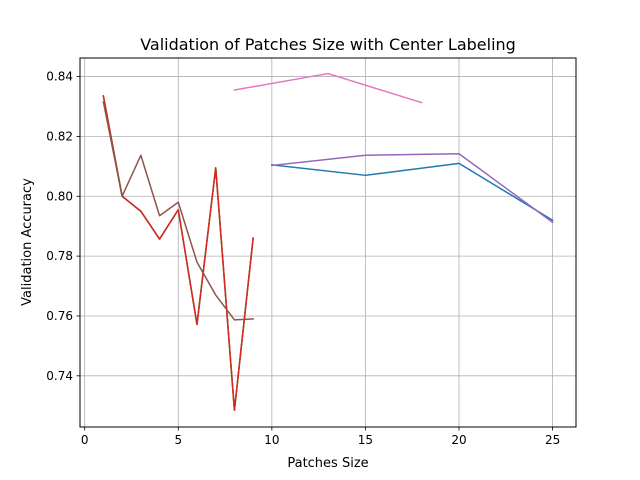  What do you see at coordinates (59, 376) in the screenshot?
I see `y-tick-label: 0.74` at bounding box center [59, 376].